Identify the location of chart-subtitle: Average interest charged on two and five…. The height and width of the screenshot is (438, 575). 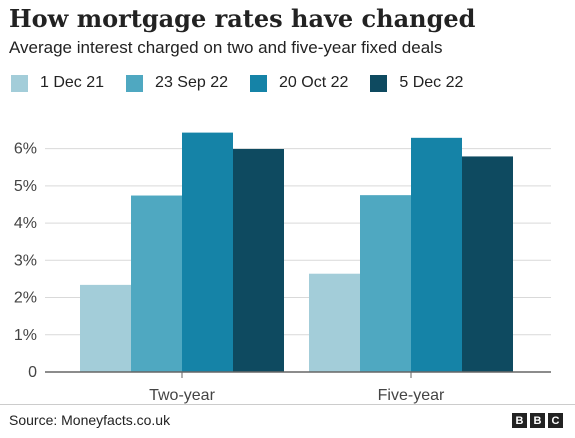
(226, 47).